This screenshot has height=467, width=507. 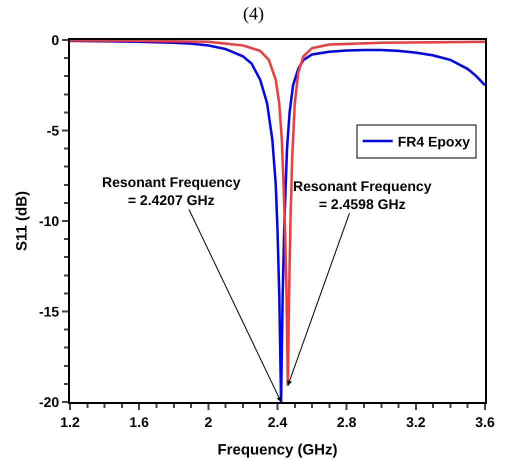 I want to click on x-tick-label: 2, so click(x=208, y=422).